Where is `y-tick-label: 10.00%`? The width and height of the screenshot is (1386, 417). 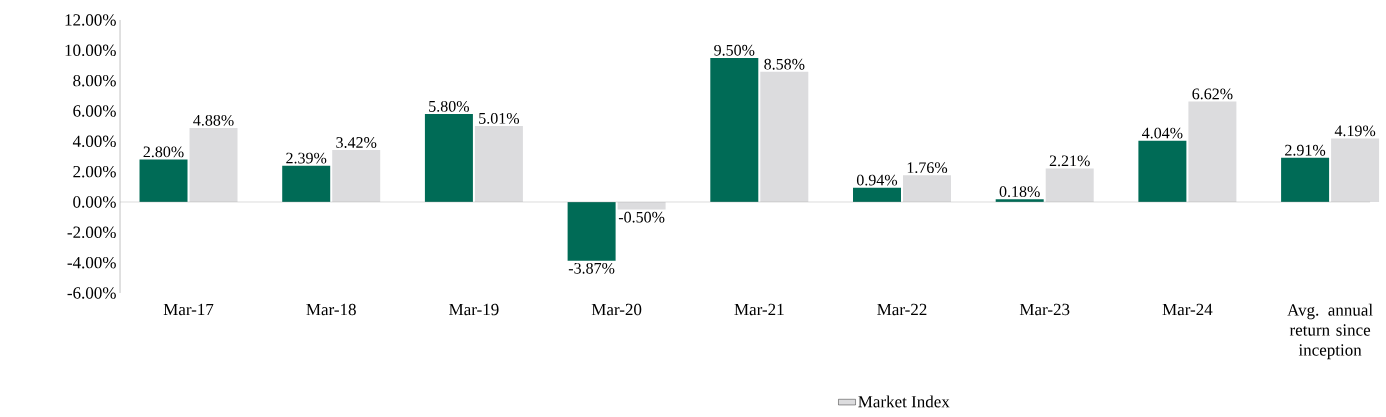
y-tick-label: 10.00% is located at coordinates (90, 50).